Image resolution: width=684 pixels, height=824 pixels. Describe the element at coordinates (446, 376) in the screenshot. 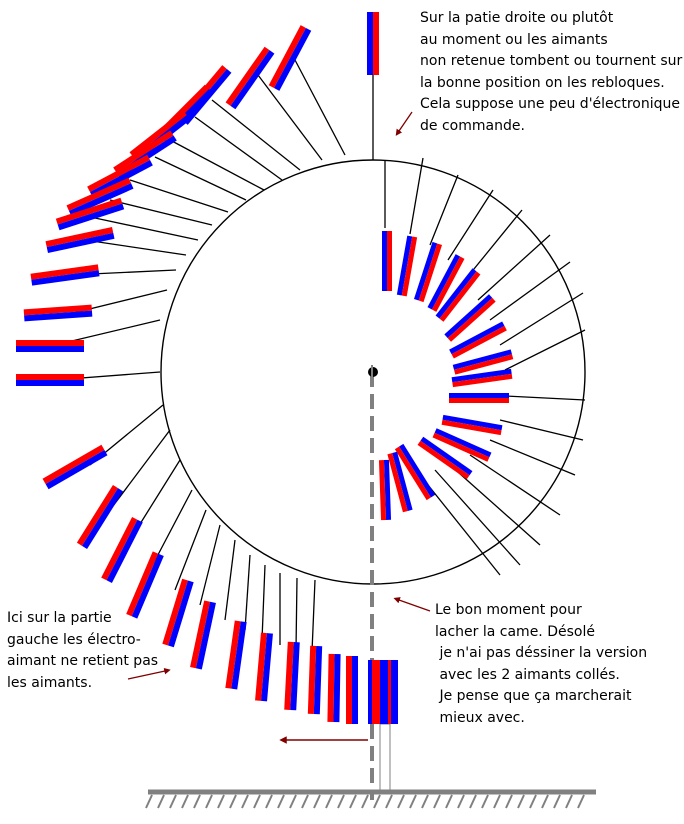

I see `right-magnets` at that location.